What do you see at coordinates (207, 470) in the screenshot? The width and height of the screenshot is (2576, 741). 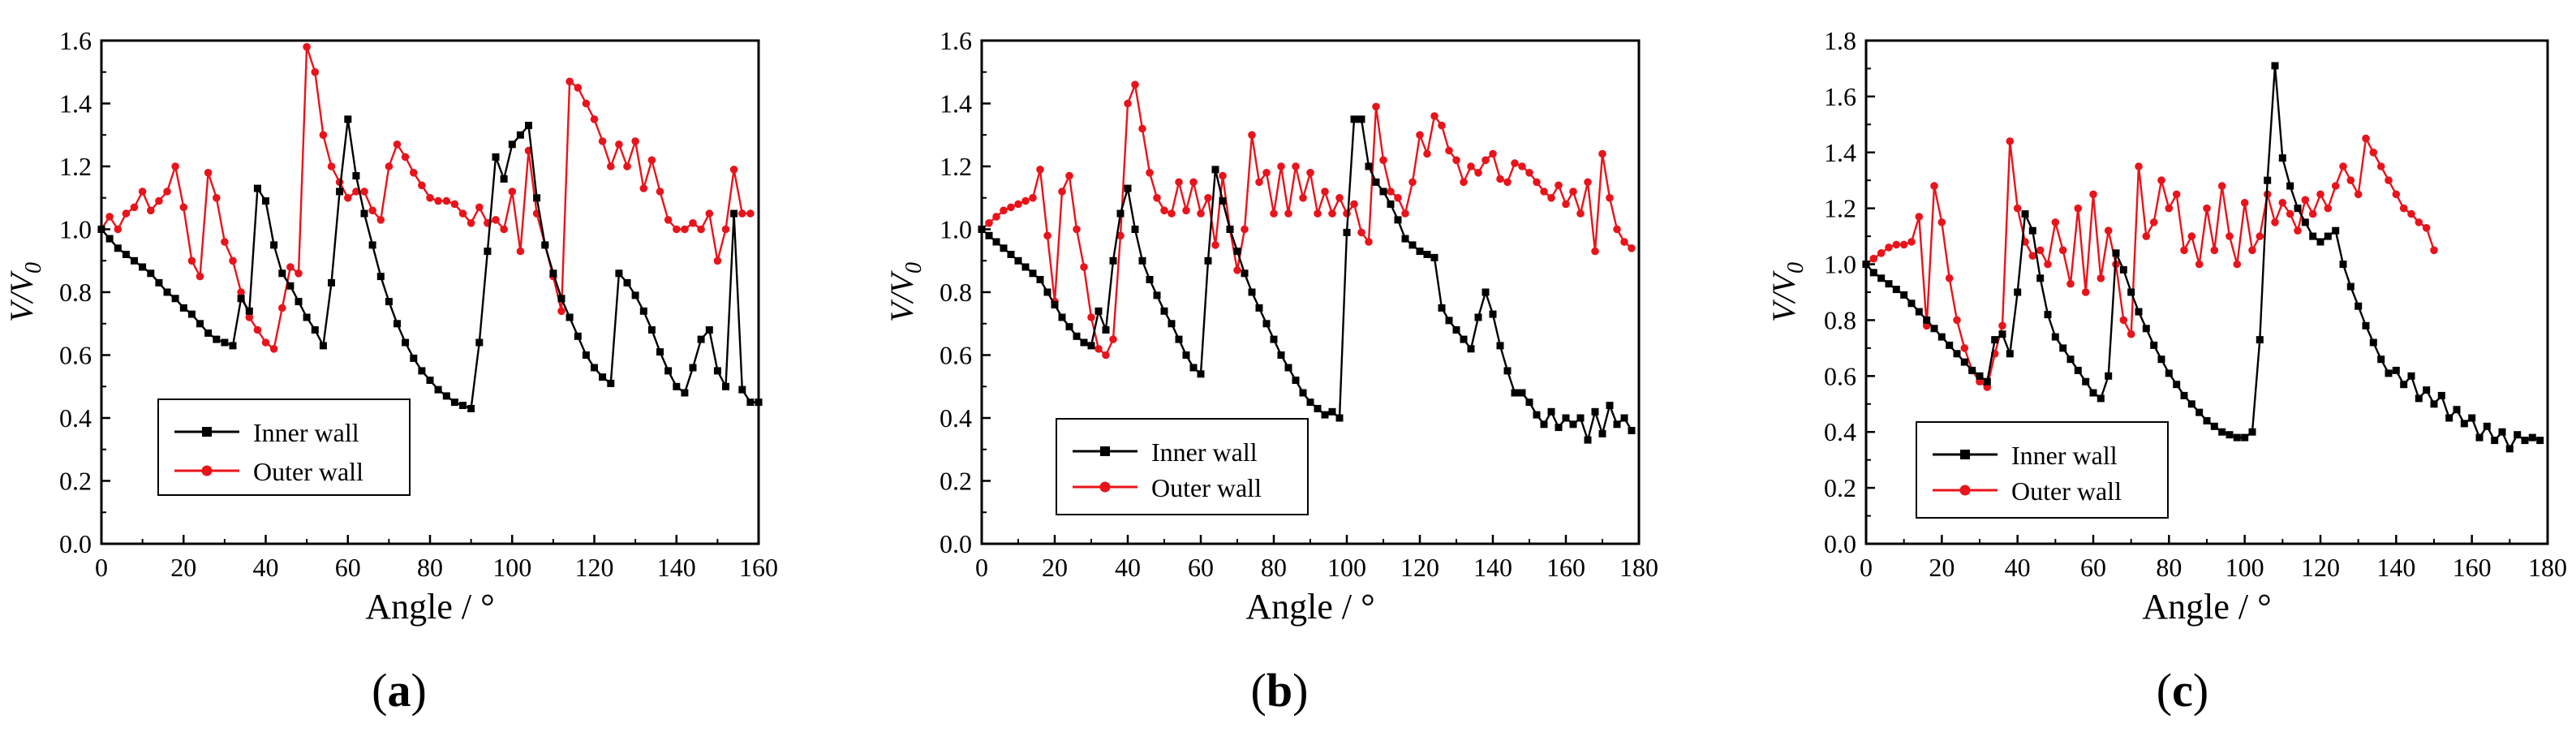 I see `legend-outer-wall-marker` at bounding box center [207, 470].